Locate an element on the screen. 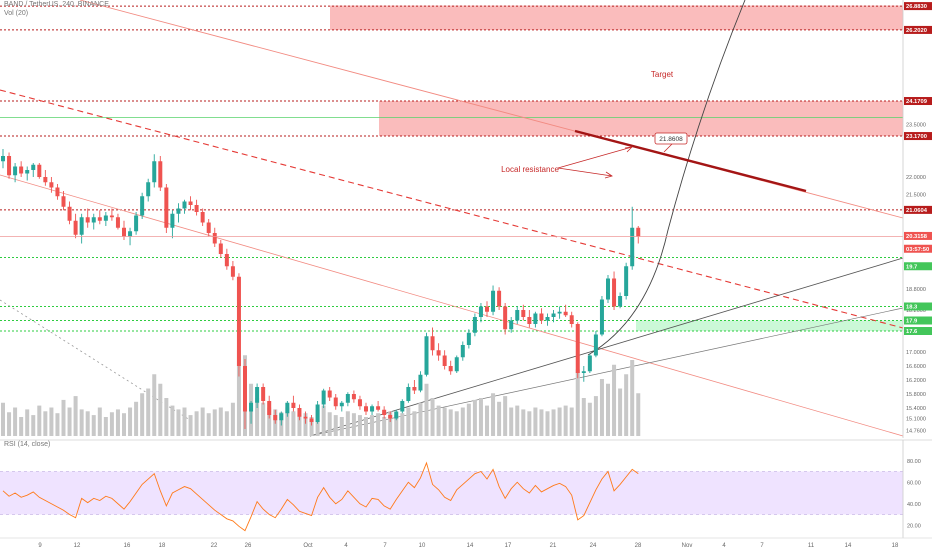 Image resolution: width=932 pixels, height=554 pixels. price-tick-label: 23.5000 is located at coordinates (916, 126).